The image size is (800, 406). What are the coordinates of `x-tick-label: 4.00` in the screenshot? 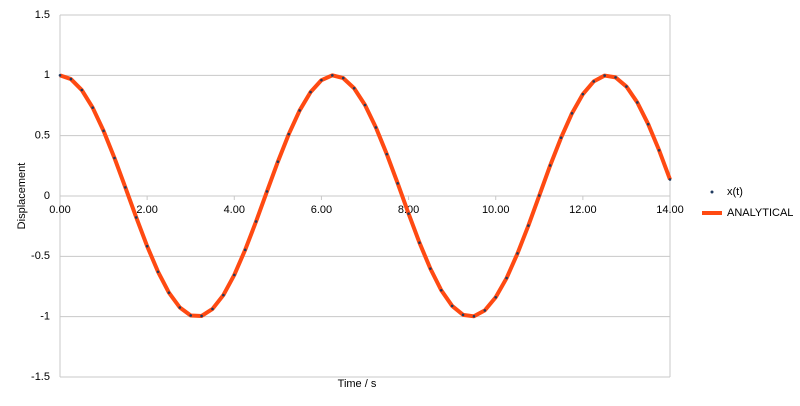 It's located at (234, 210).